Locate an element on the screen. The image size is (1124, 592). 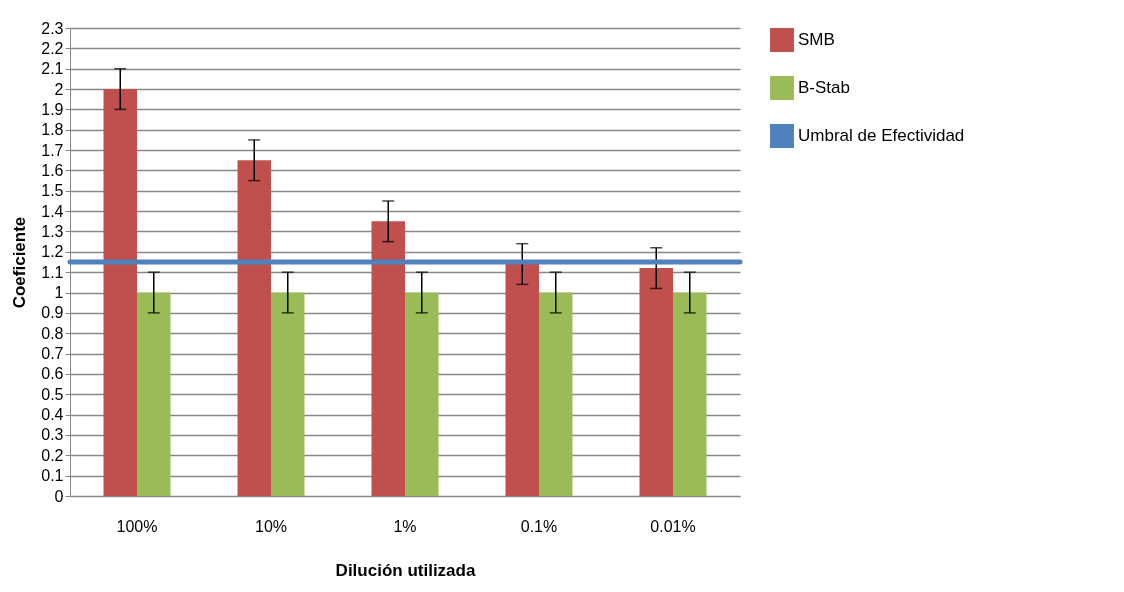
legend-label: SMB is located at coordinates (816, 39).